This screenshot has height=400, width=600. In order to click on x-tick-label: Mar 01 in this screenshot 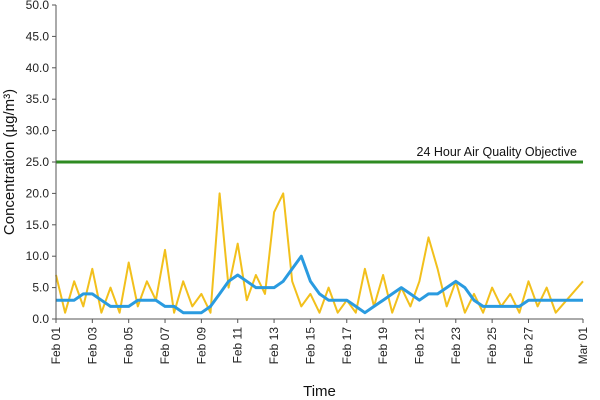, I will do `click(583, 346)`.